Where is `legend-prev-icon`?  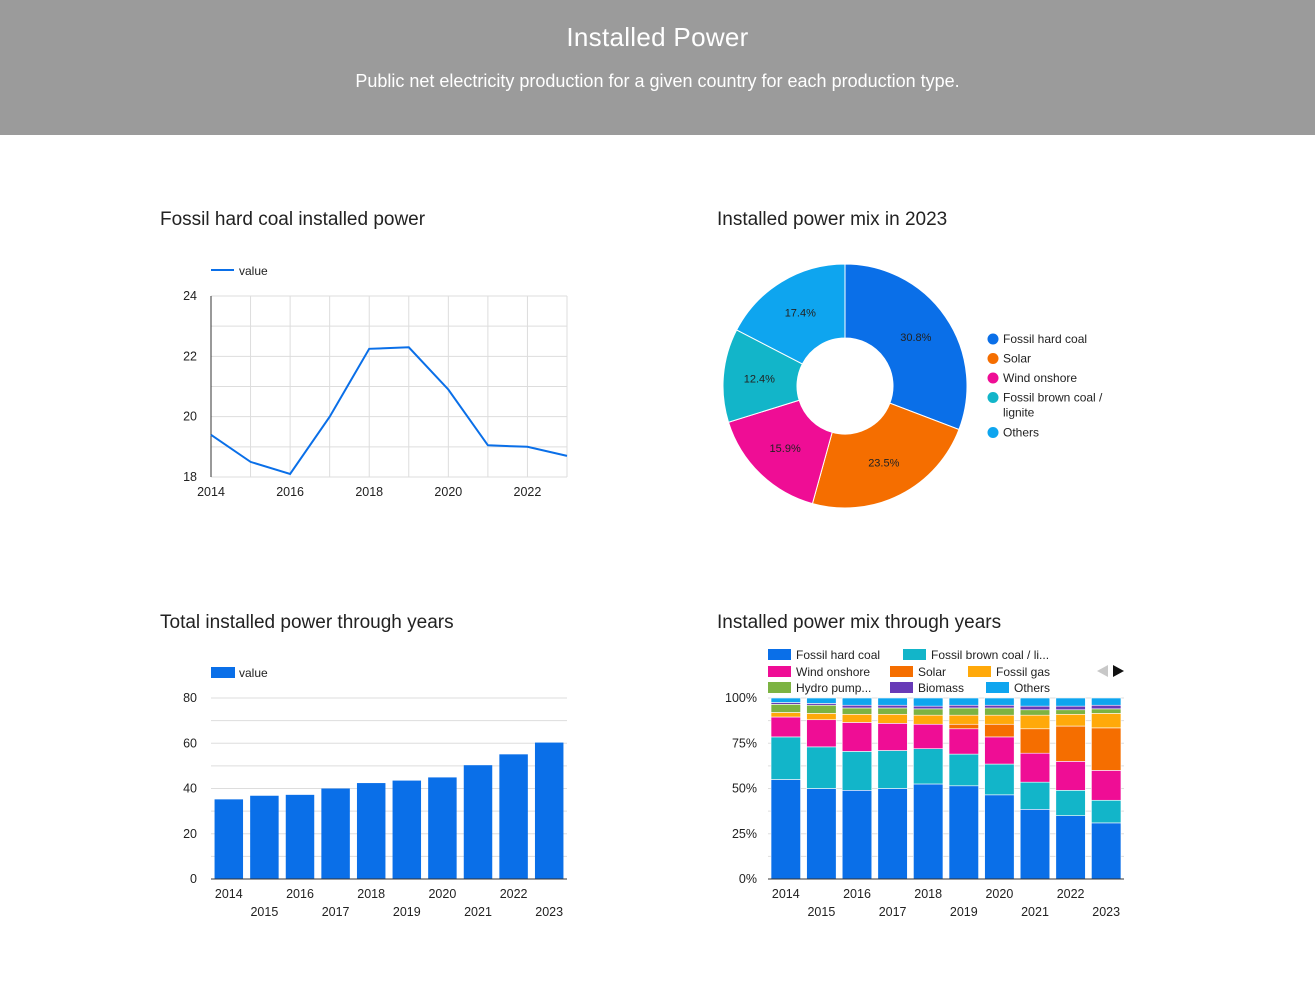
legend-prev-icon is located at coordinates (1102, 671).